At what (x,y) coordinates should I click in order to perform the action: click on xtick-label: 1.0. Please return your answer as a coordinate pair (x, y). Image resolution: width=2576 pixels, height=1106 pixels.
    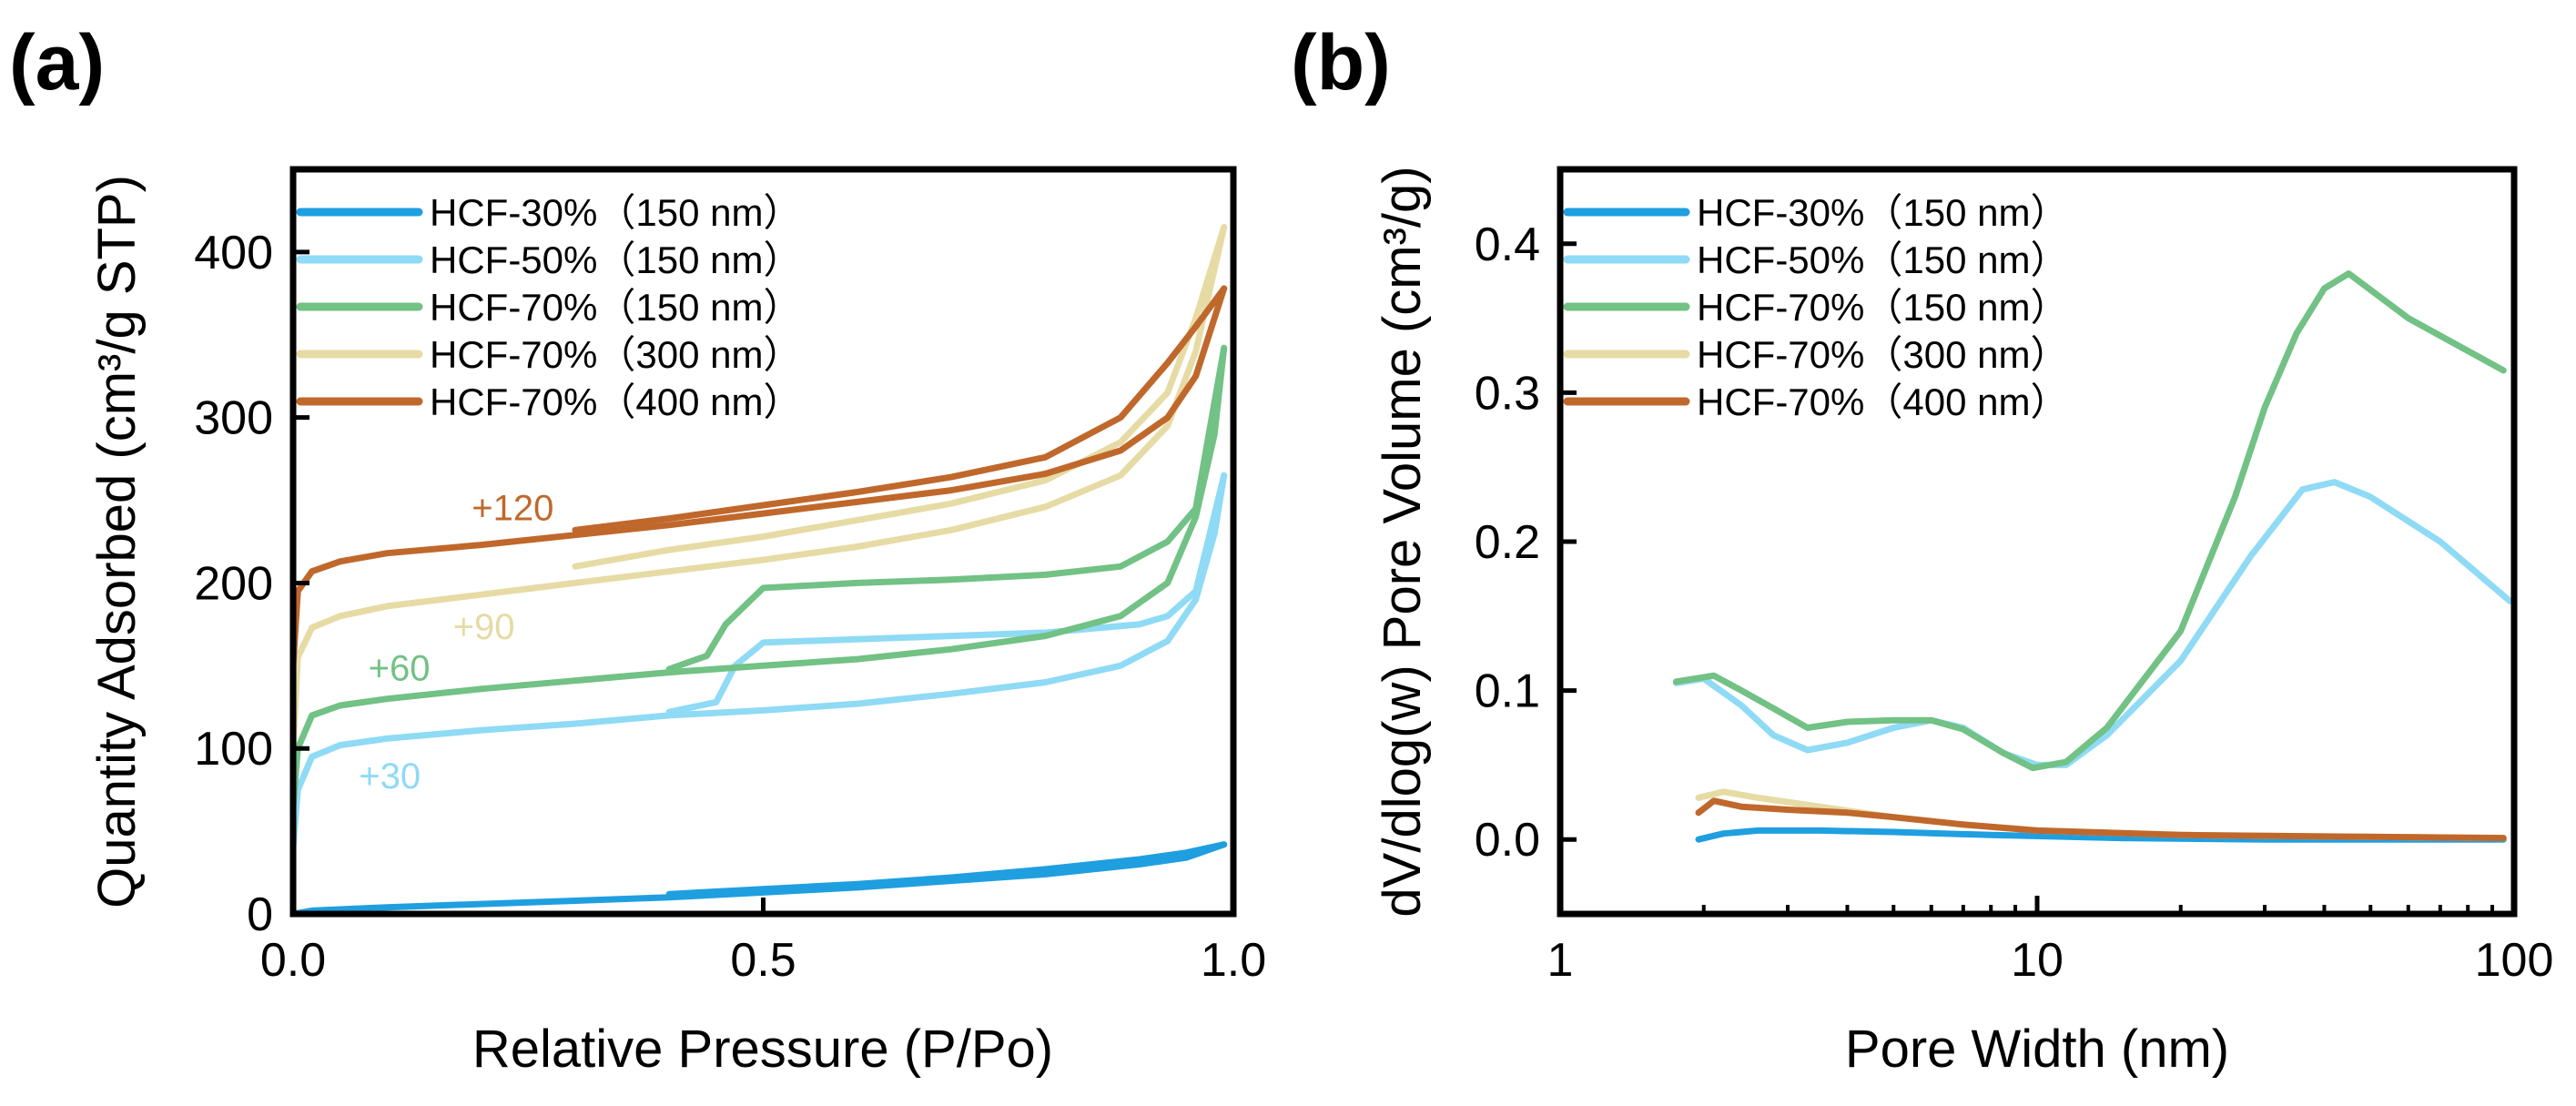
    Looking at the image, I should click on (1233, 960).